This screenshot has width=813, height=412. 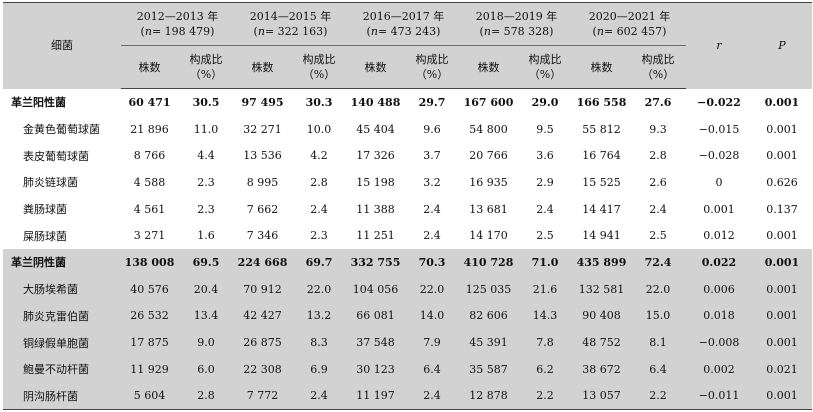 I want to click on ratio-cell: 13.2, so click(x=319, y=316).